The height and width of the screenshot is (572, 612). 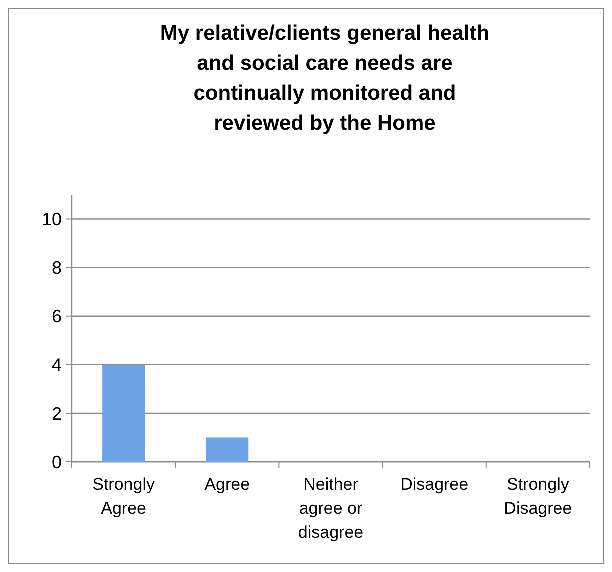 What do you see at coordinates (227, 484) in the screenshot?
I see `x-tick-label: Agree` at bounding box center [227, 484].